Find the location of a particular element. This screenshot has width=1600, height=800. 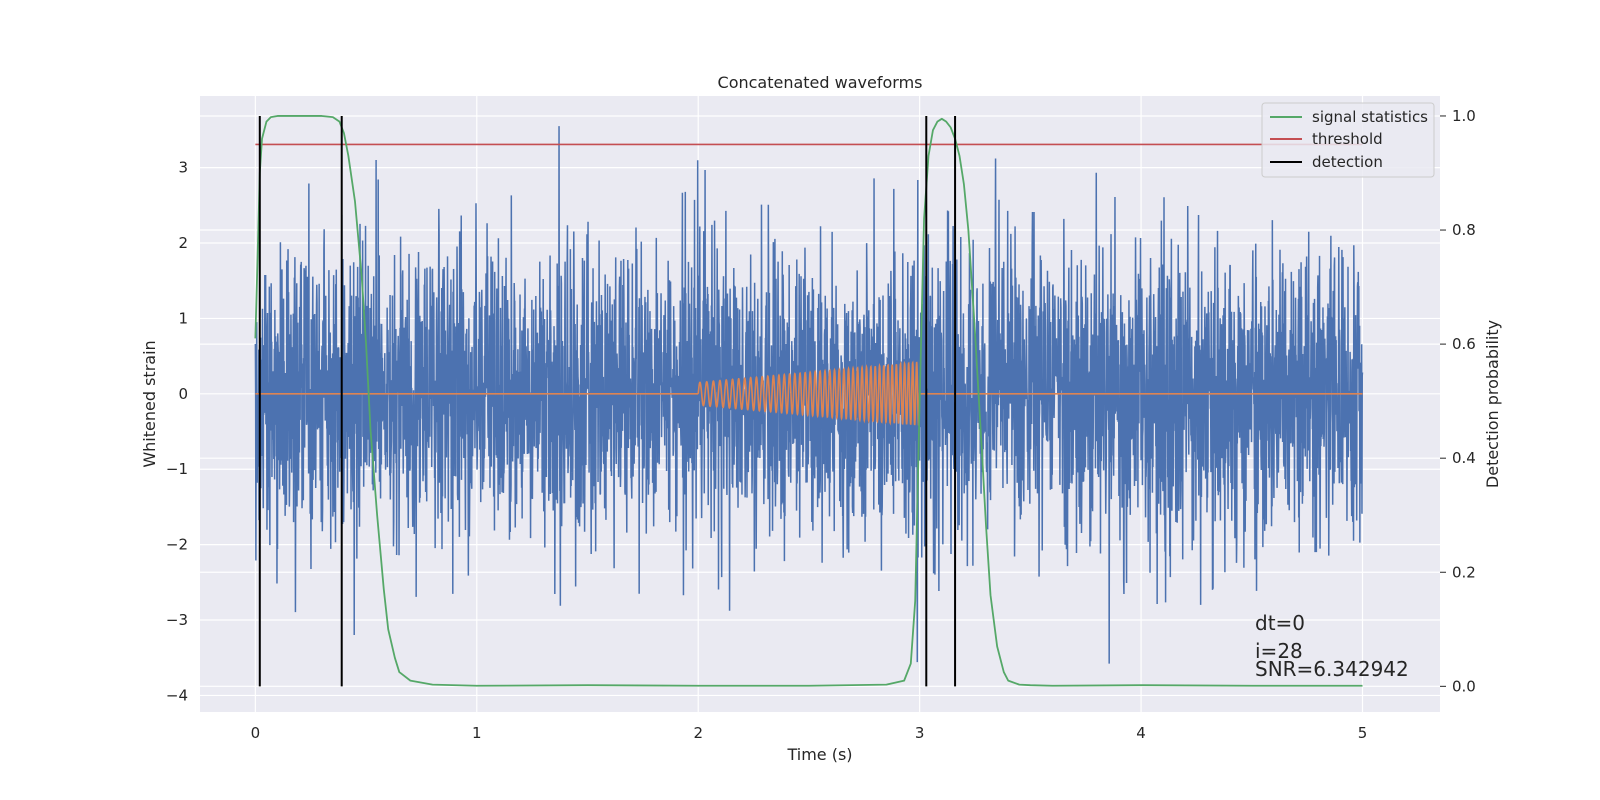

legend-label-detection: detection is located at coordinates (1347, 162).